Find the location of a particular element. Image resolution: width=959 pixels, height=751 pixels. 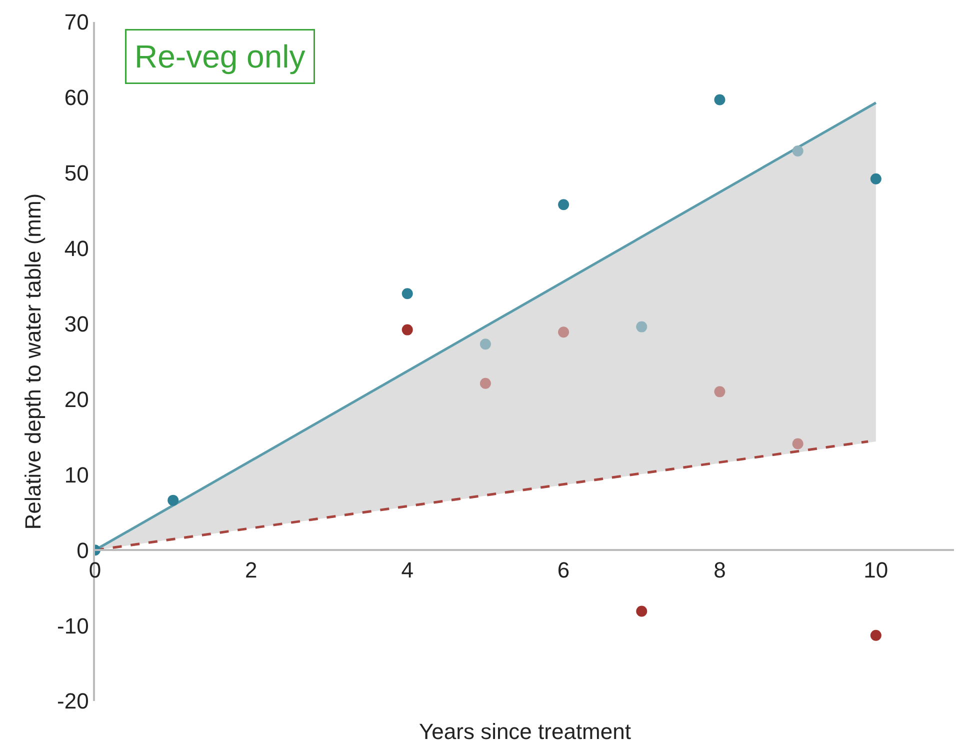

y-tick-label: 70 is located at coordinates (76, 22).